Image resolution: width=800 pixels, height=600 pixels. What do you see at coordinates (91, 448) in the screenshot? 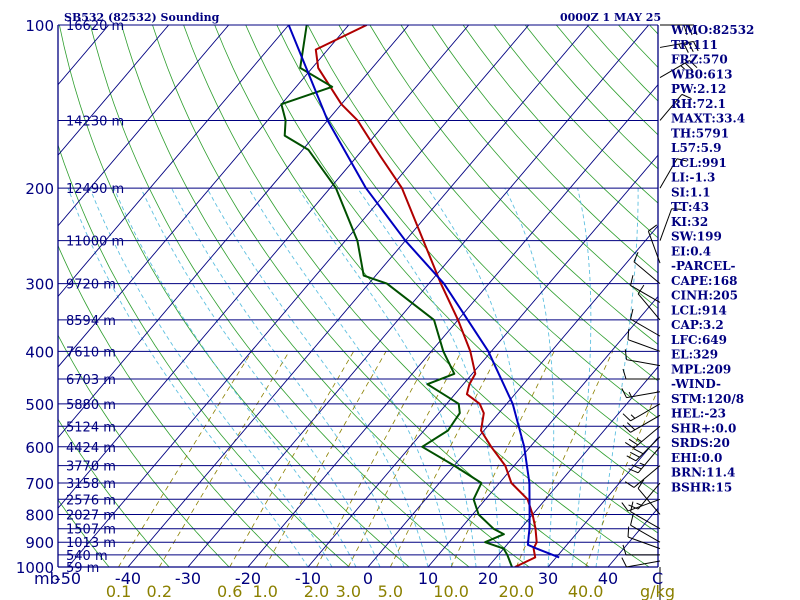
I see `height-label: 4424 m` at bounding box center [91, 448].